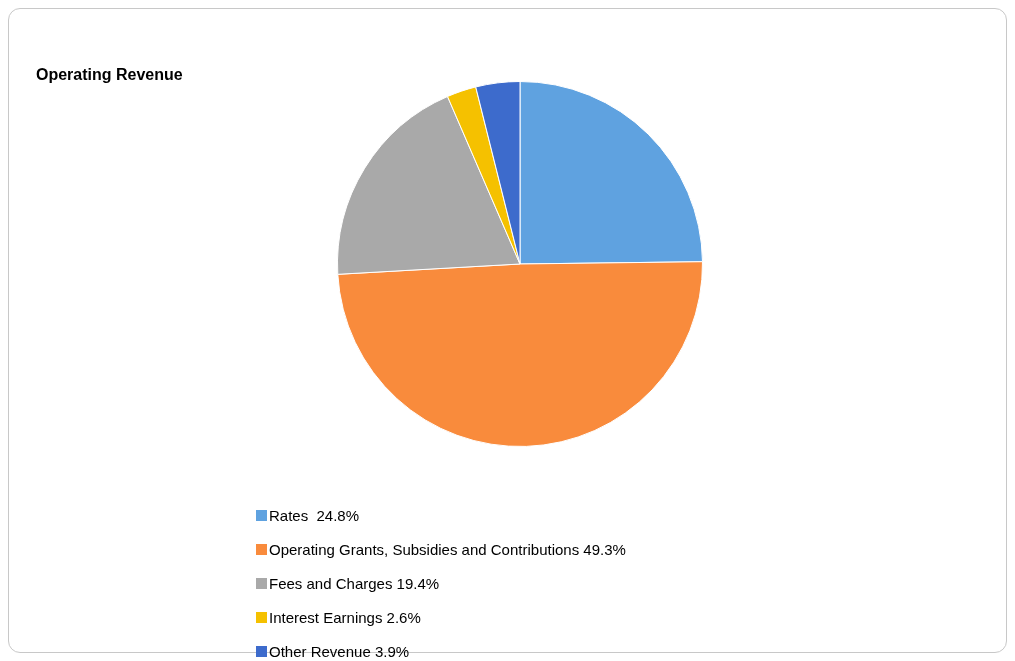 Image resolution: width=1015 pixels, height=661 pixels. What do you see at coordinates (345, 617) in the screenshot?
I see `legend-label: Interest Earnings 2.6%` at bounding box center [345, 617].